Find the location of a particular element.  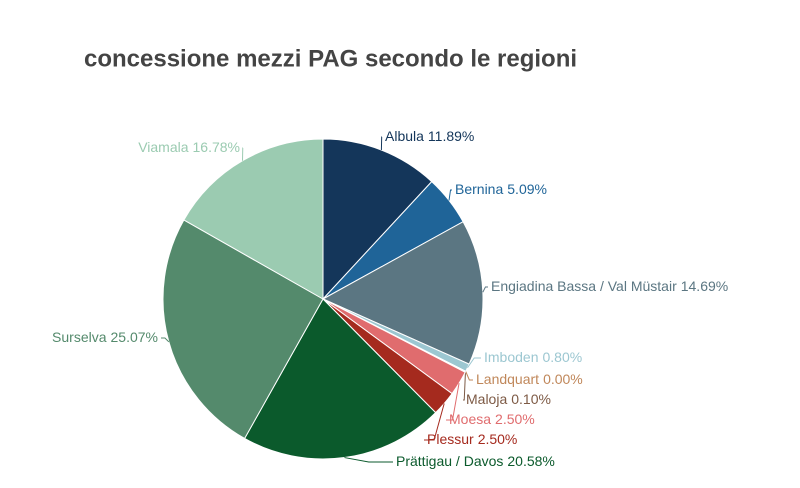

label-value: 0.10% is located at coordinates (531, 399).